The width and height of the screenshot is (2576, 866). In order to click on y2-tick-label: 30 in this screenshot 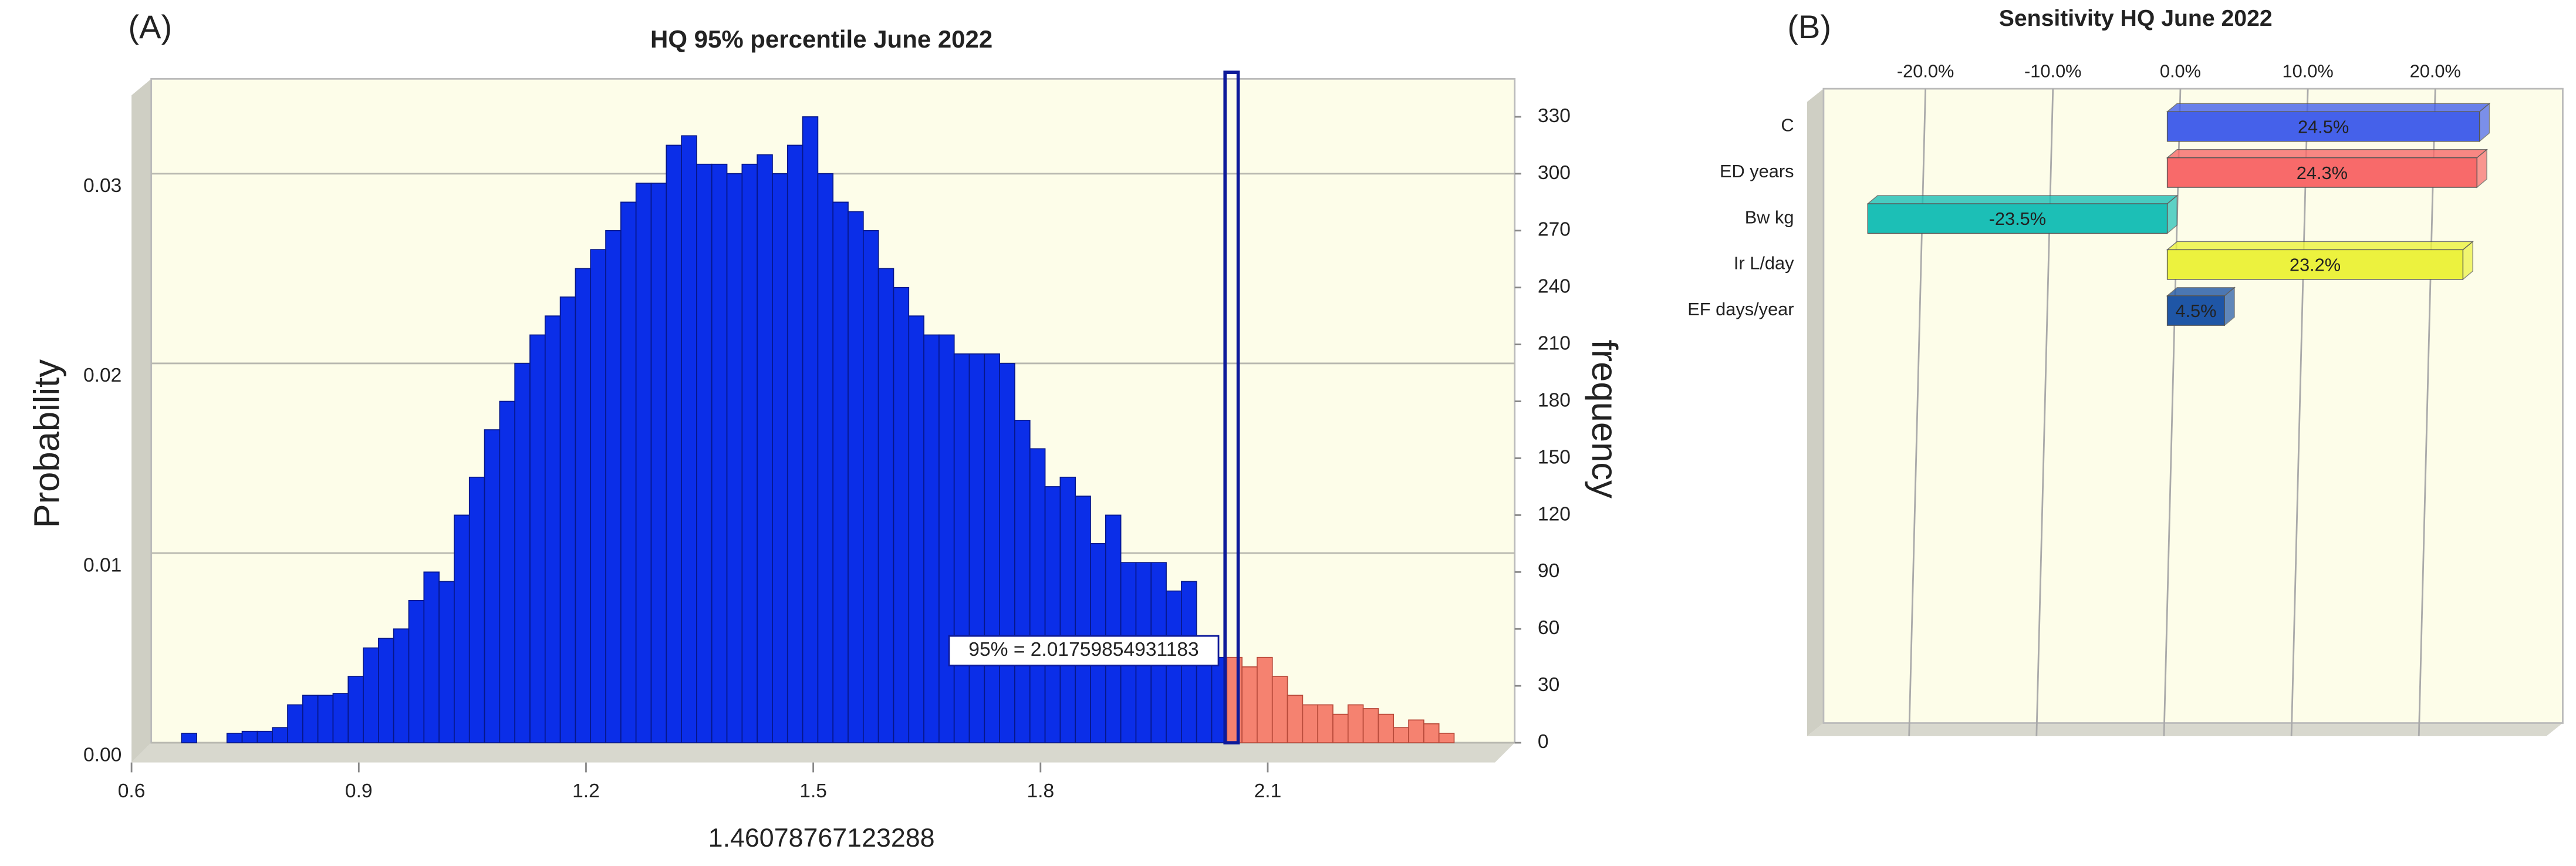, I will do `click(1548, 685)`.